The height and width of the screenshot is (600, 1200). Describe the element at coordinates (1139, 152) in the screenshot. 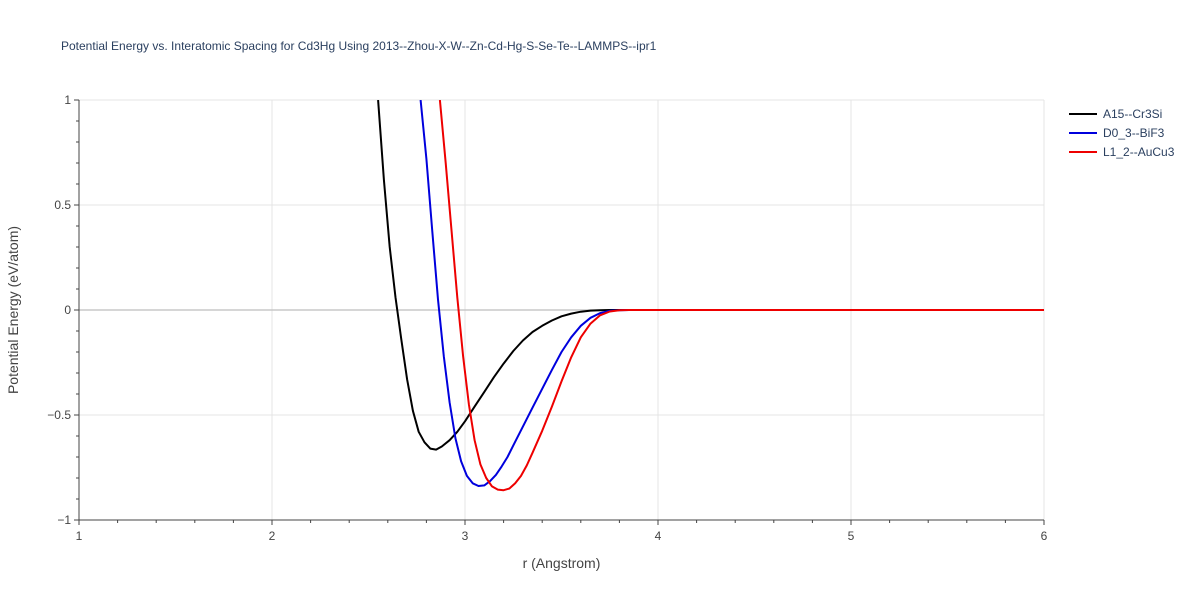

I see `legend-label: L1_2--AuCu3` at that location.